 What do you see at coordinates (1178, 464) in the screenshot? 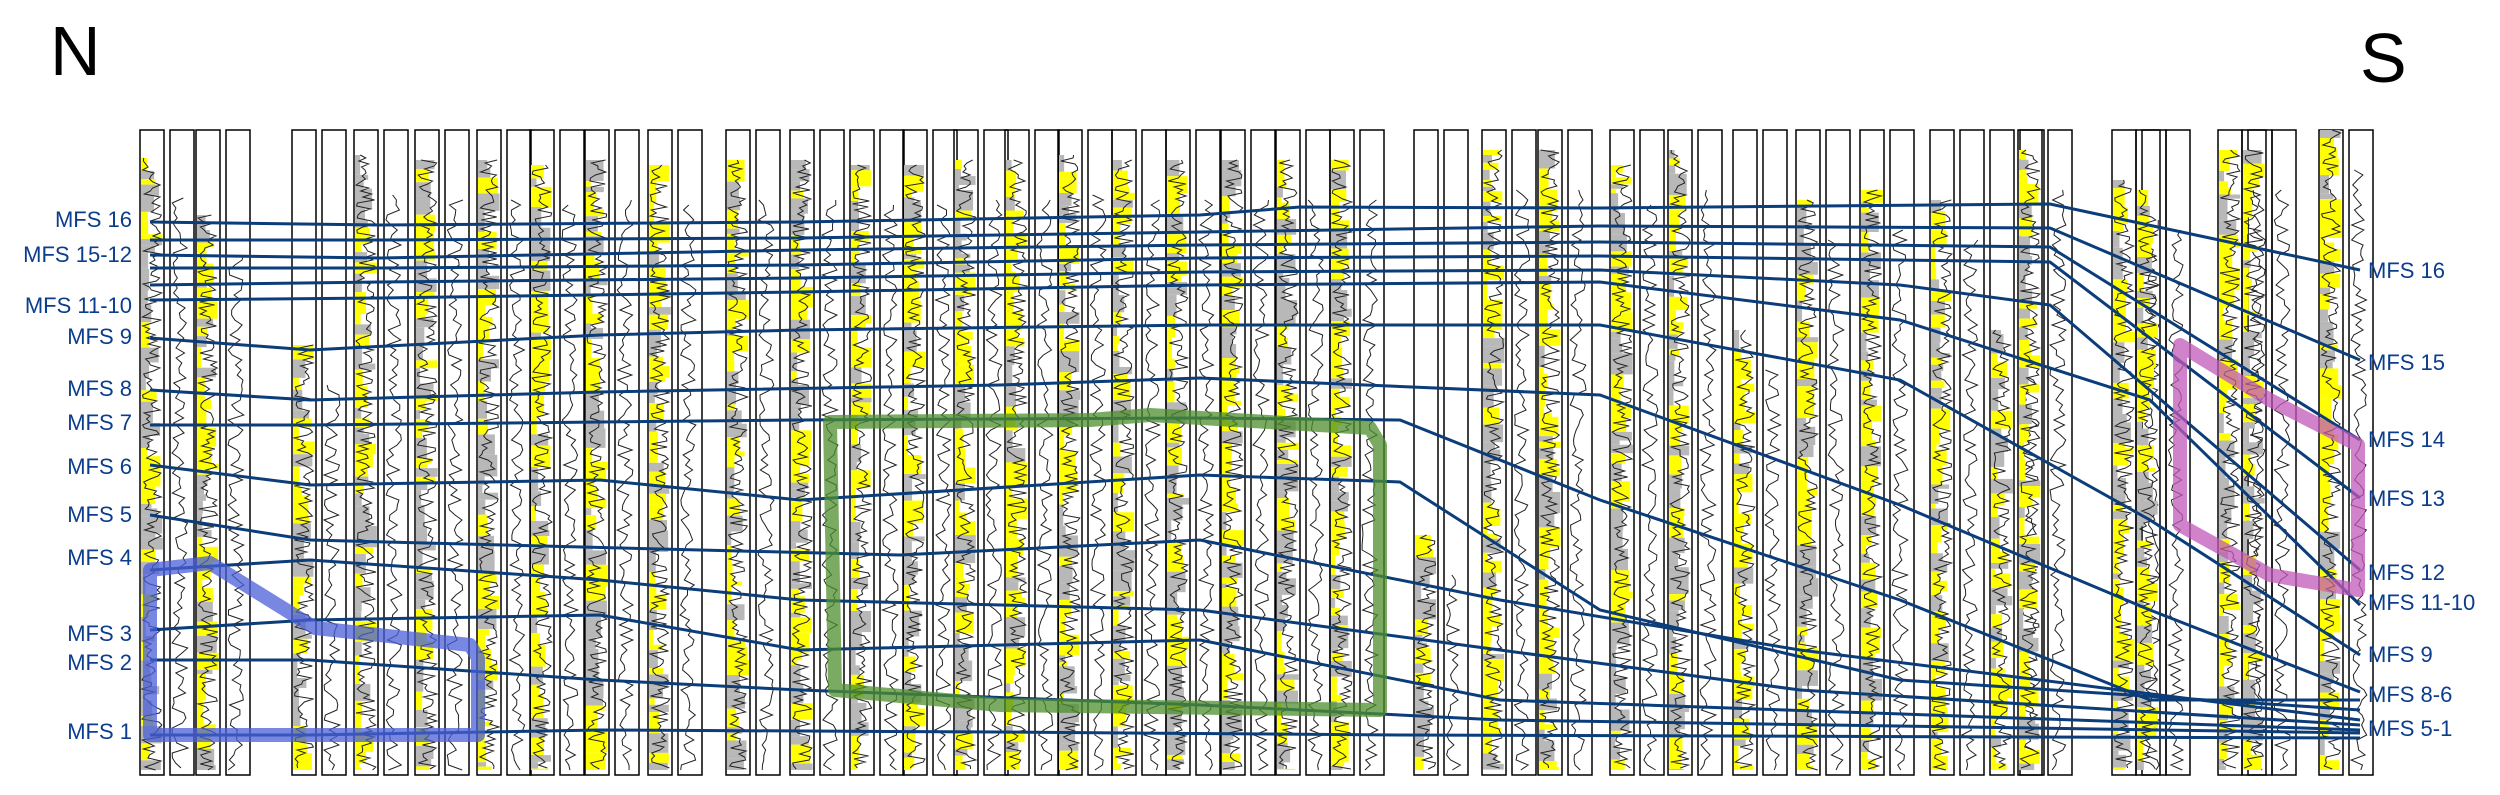
I see `gamma-ray-curve` at bounding box center [1178, 464].